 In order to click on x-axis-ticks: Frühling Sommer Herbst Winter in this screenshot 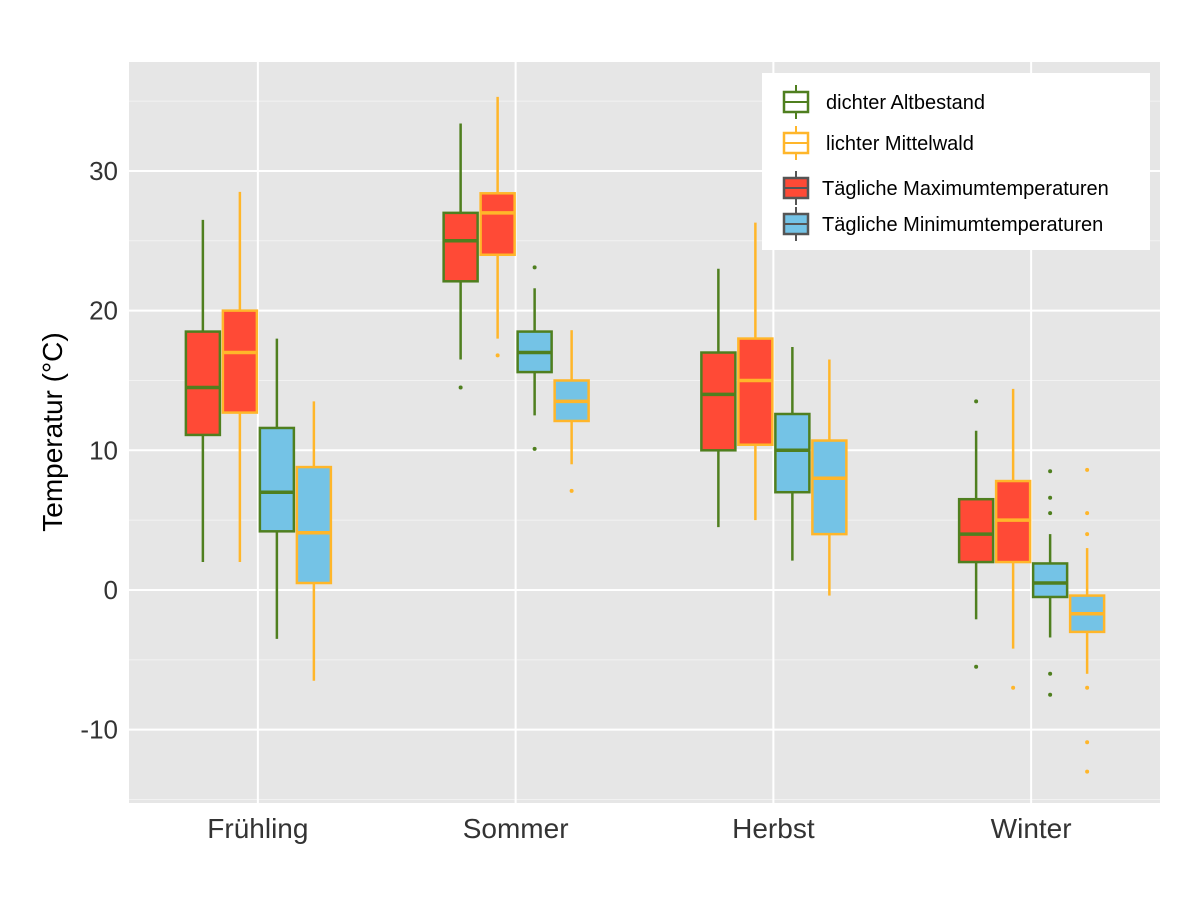, I will do `click(639, 828)`.